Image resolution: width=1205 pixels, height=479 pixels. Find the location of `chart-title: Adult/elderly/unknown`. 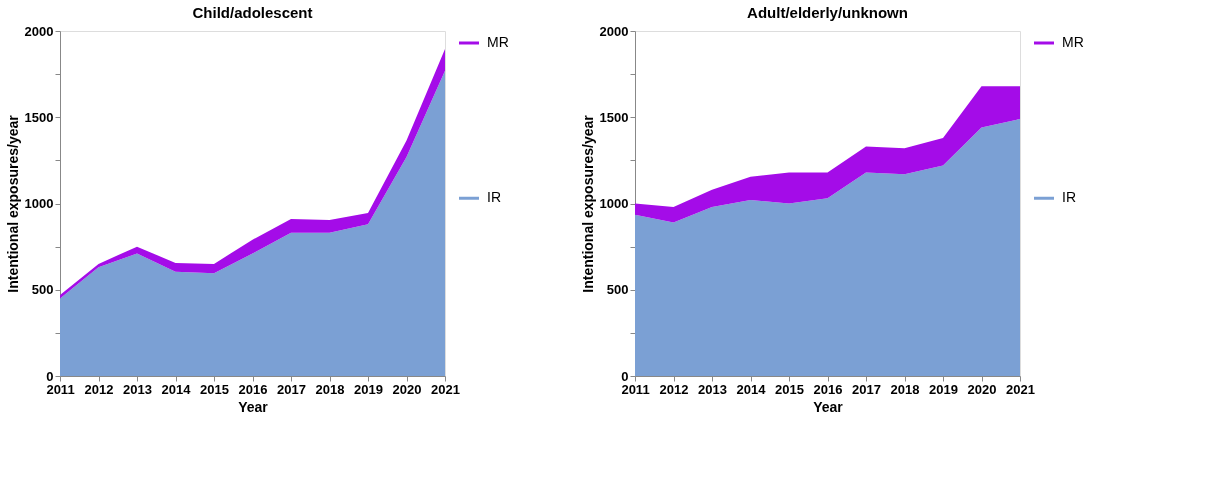

chart-title: Adult/elderly/unknown is located at coordinates (827, 12).